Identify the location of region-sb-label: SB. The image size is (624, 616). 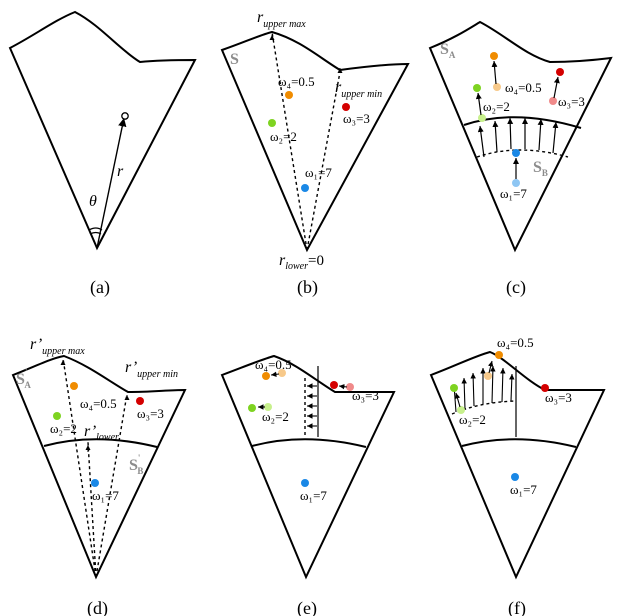
(540, 168).